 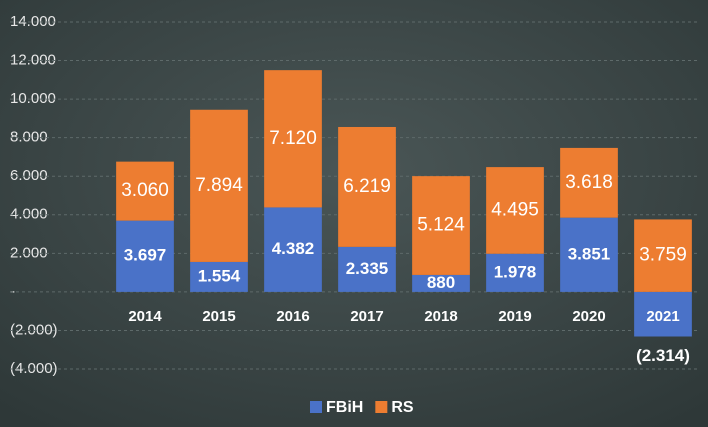 I want to click on data-label: 3.759, so click(x=663, y=255).